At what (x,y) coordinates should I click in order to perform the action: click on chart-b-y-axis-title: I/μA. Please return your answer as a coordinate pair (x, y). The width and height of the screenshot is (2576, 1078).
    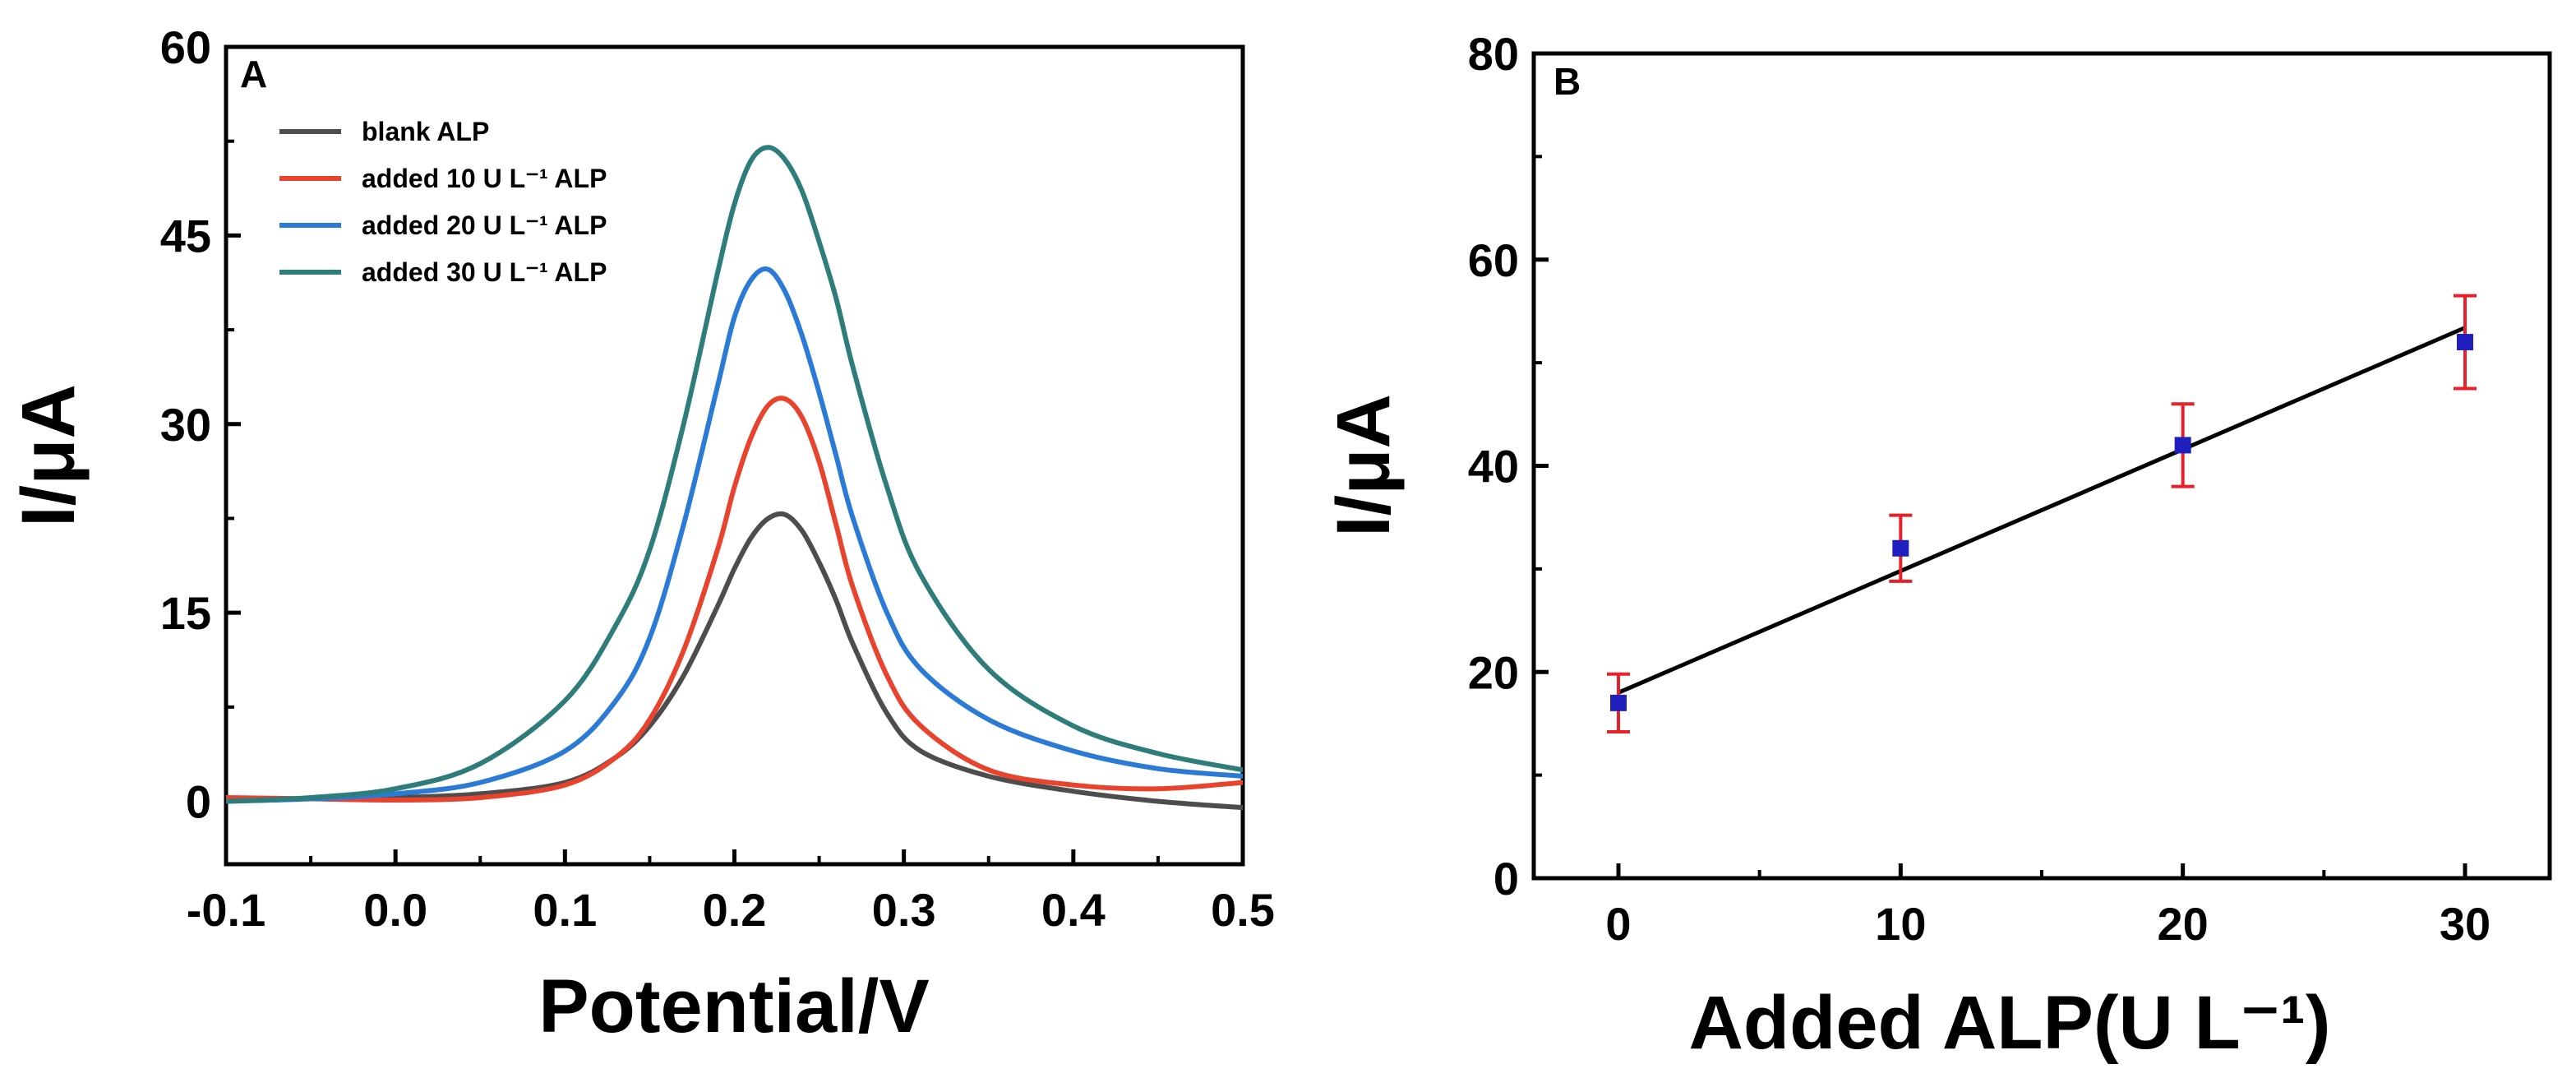
    Looking at the image, I should click on (1364, 465).